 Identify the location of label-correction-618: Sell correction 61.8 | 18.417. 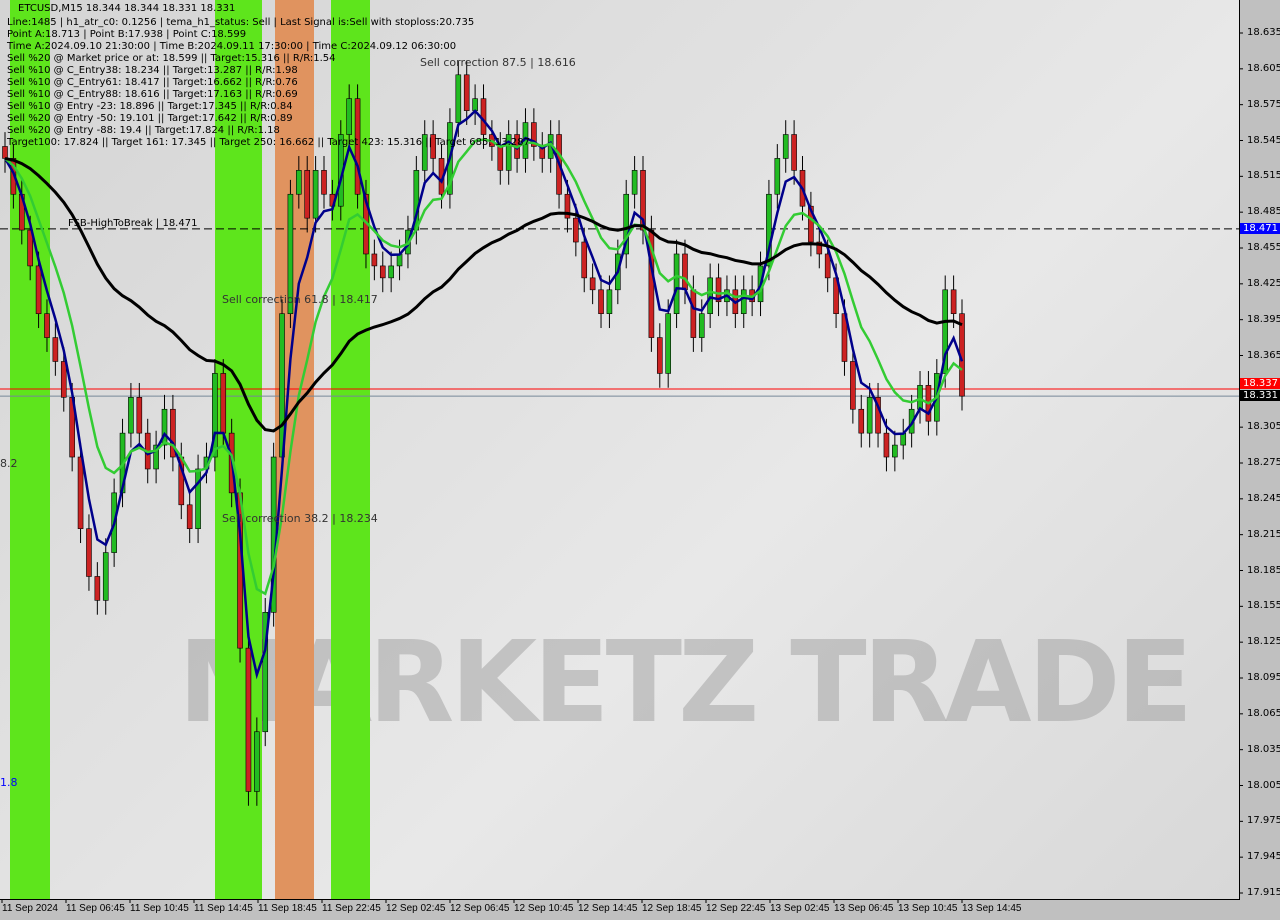
(300, 299).